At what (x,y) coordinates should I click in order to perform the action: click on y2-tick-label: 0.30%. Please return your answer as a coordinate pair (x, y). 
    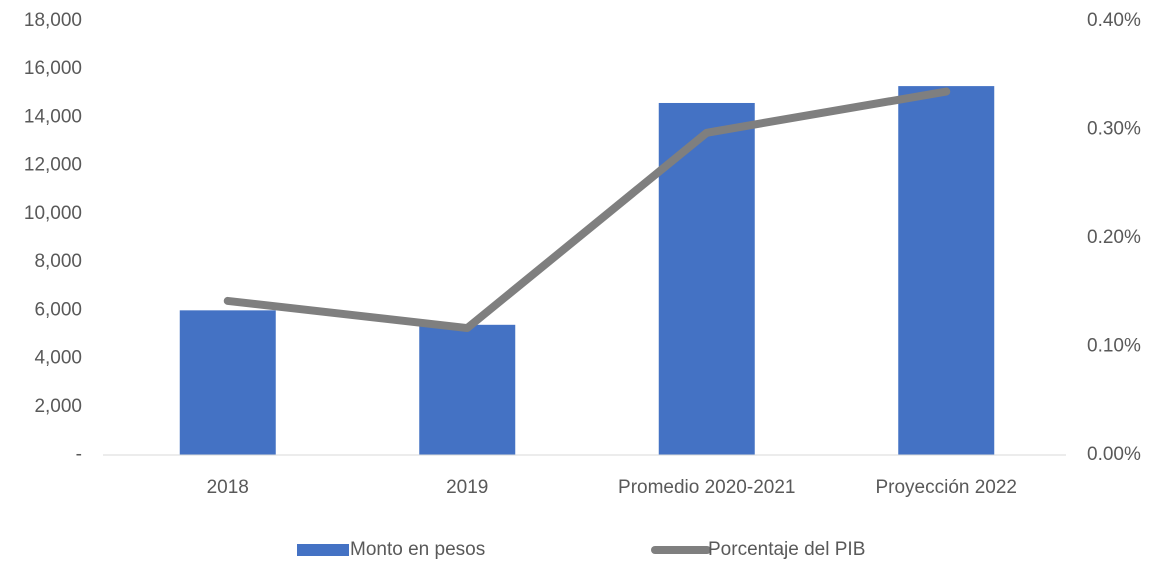
    Looking at the image, I should click on (1114, 129).